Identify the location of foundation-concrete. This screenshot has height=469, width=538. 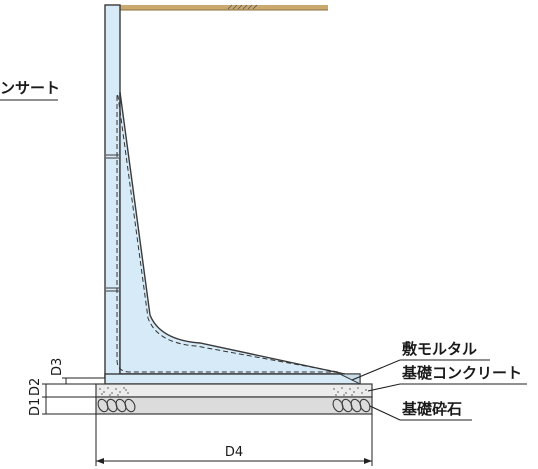
(234, 390).